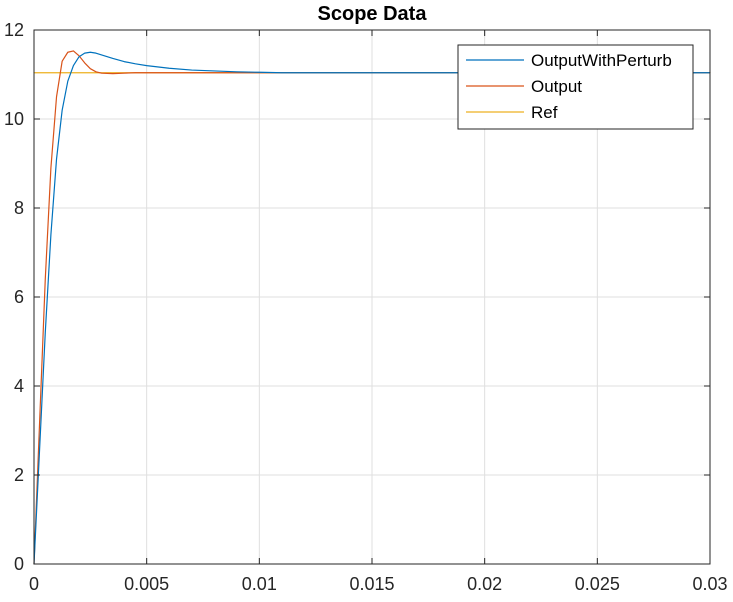 The image size is (733, 602). What do you see at coordinates (484, 584) in the screenshot?
I see `x-tick-label: 0.02` at bounding box center [484, 584].